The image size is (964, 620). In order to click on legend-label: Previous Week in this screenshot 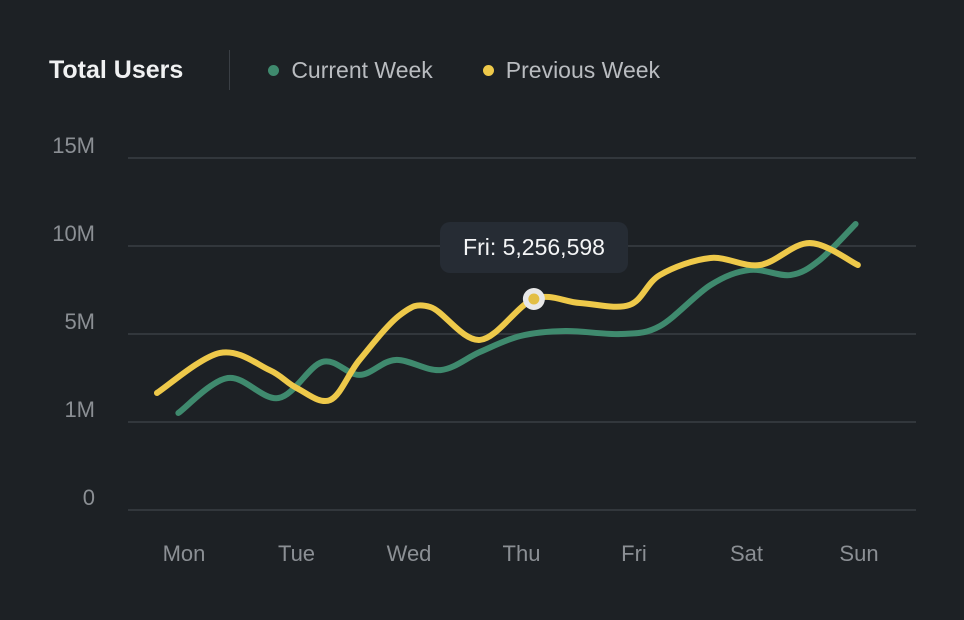, I will do `click(583, 69)`.